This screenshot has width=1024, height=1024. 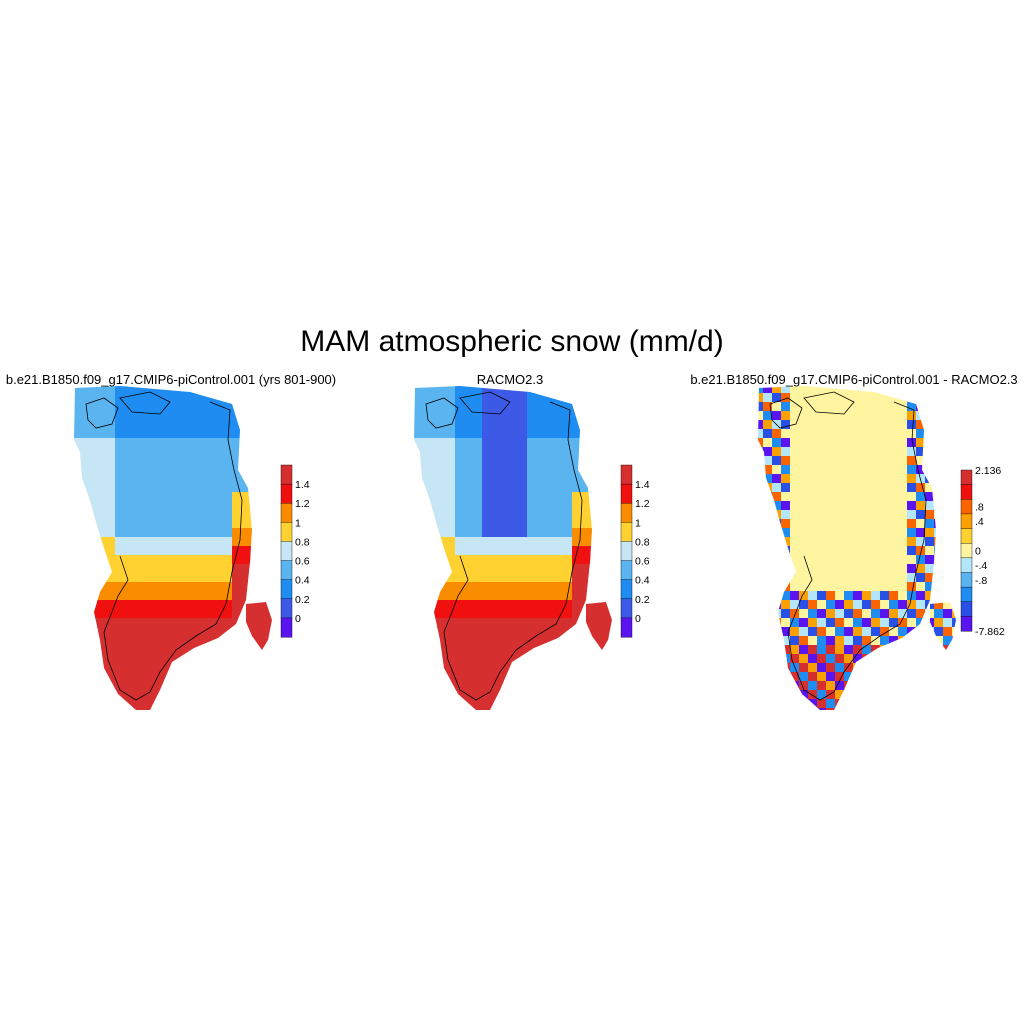 I want to click on panel-2-title: RACMO2.3, so click(x=510, y=379).